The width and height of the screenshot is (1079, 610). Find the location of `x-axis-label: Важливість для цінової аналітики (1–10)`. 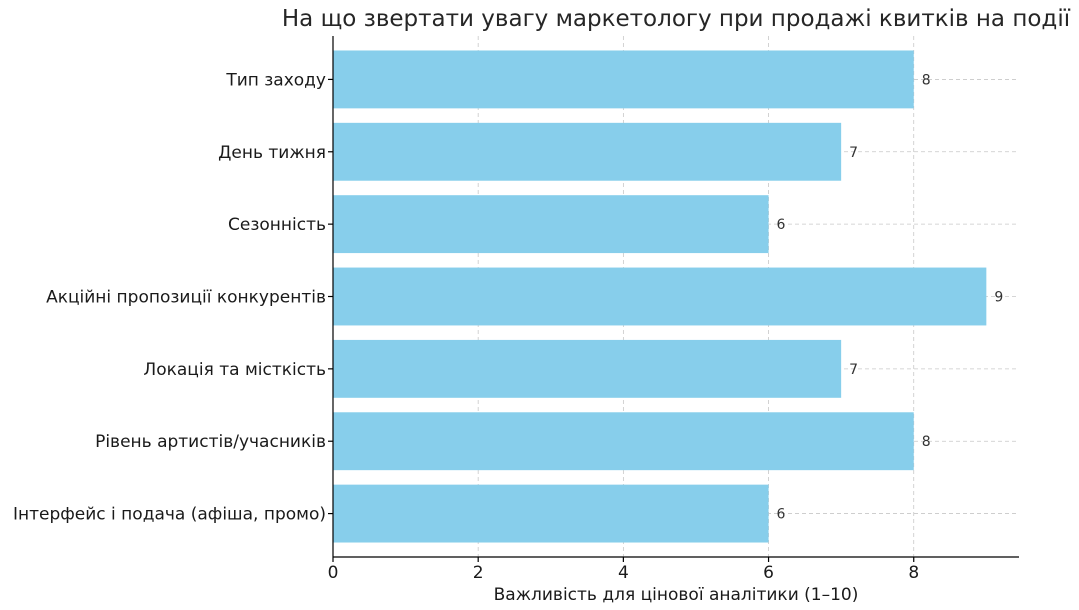

x-axis-label: Важливість для цінової аналітики (1–10) is located at coordinates (676, 595).